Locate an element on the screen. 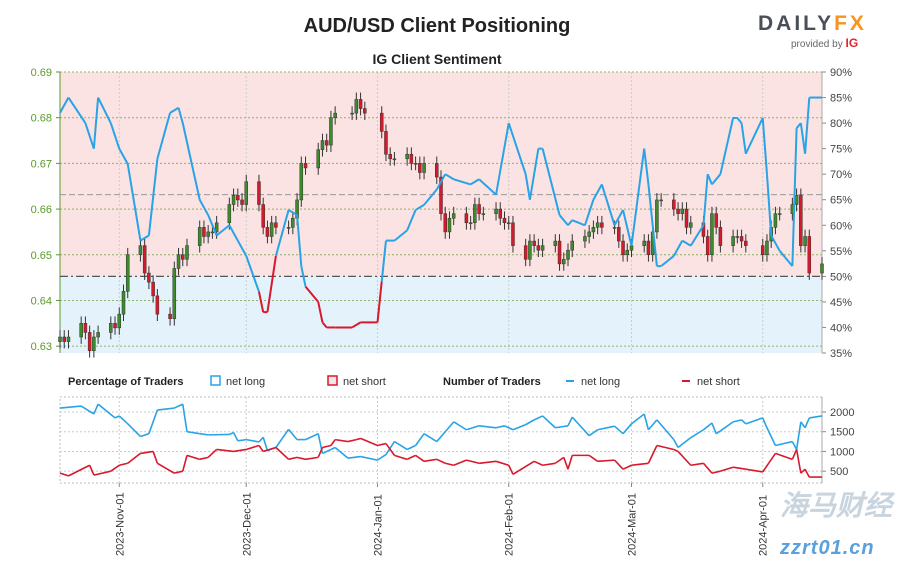 This screenshot has height=567, width=902. y-left-tick-label: 0.69 is located at coordinates (41, 73).